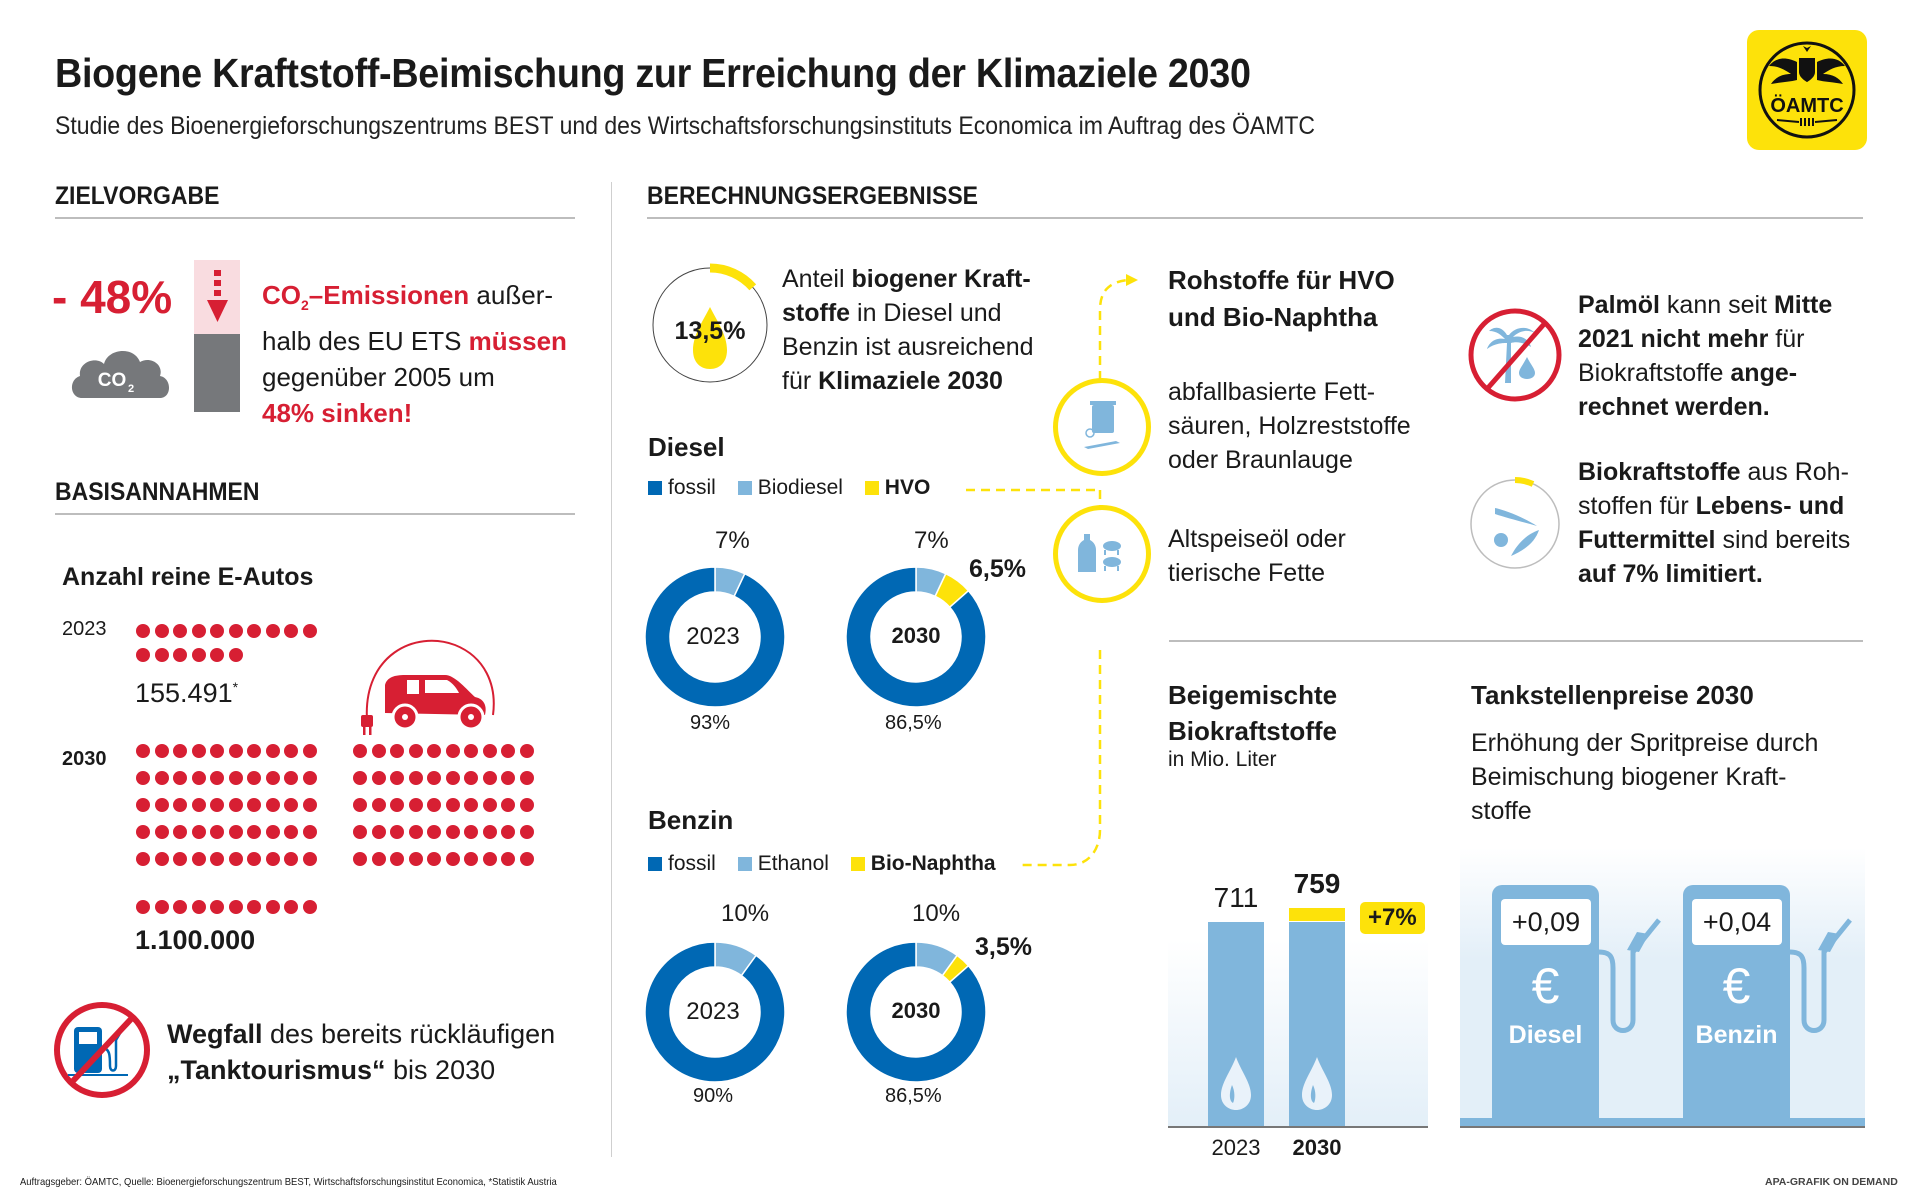 Image resolution: width=1920 pixels, height=1200 pixels. I want to click on diesel-heading: Diesel, so click(686, 447).